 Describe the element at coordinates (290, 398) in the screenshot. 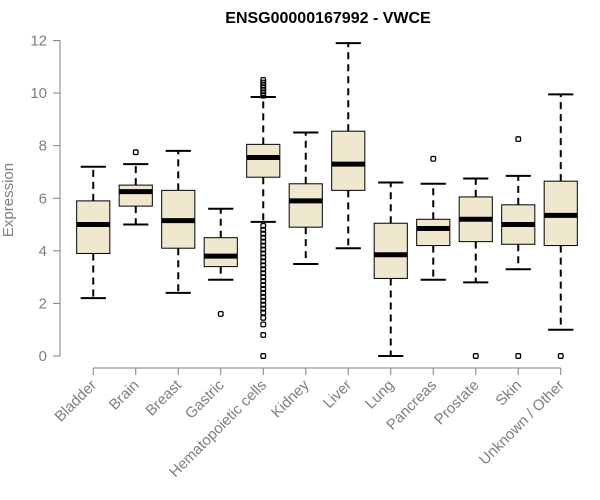

I see `x-tick-label: Kidney` at that location.